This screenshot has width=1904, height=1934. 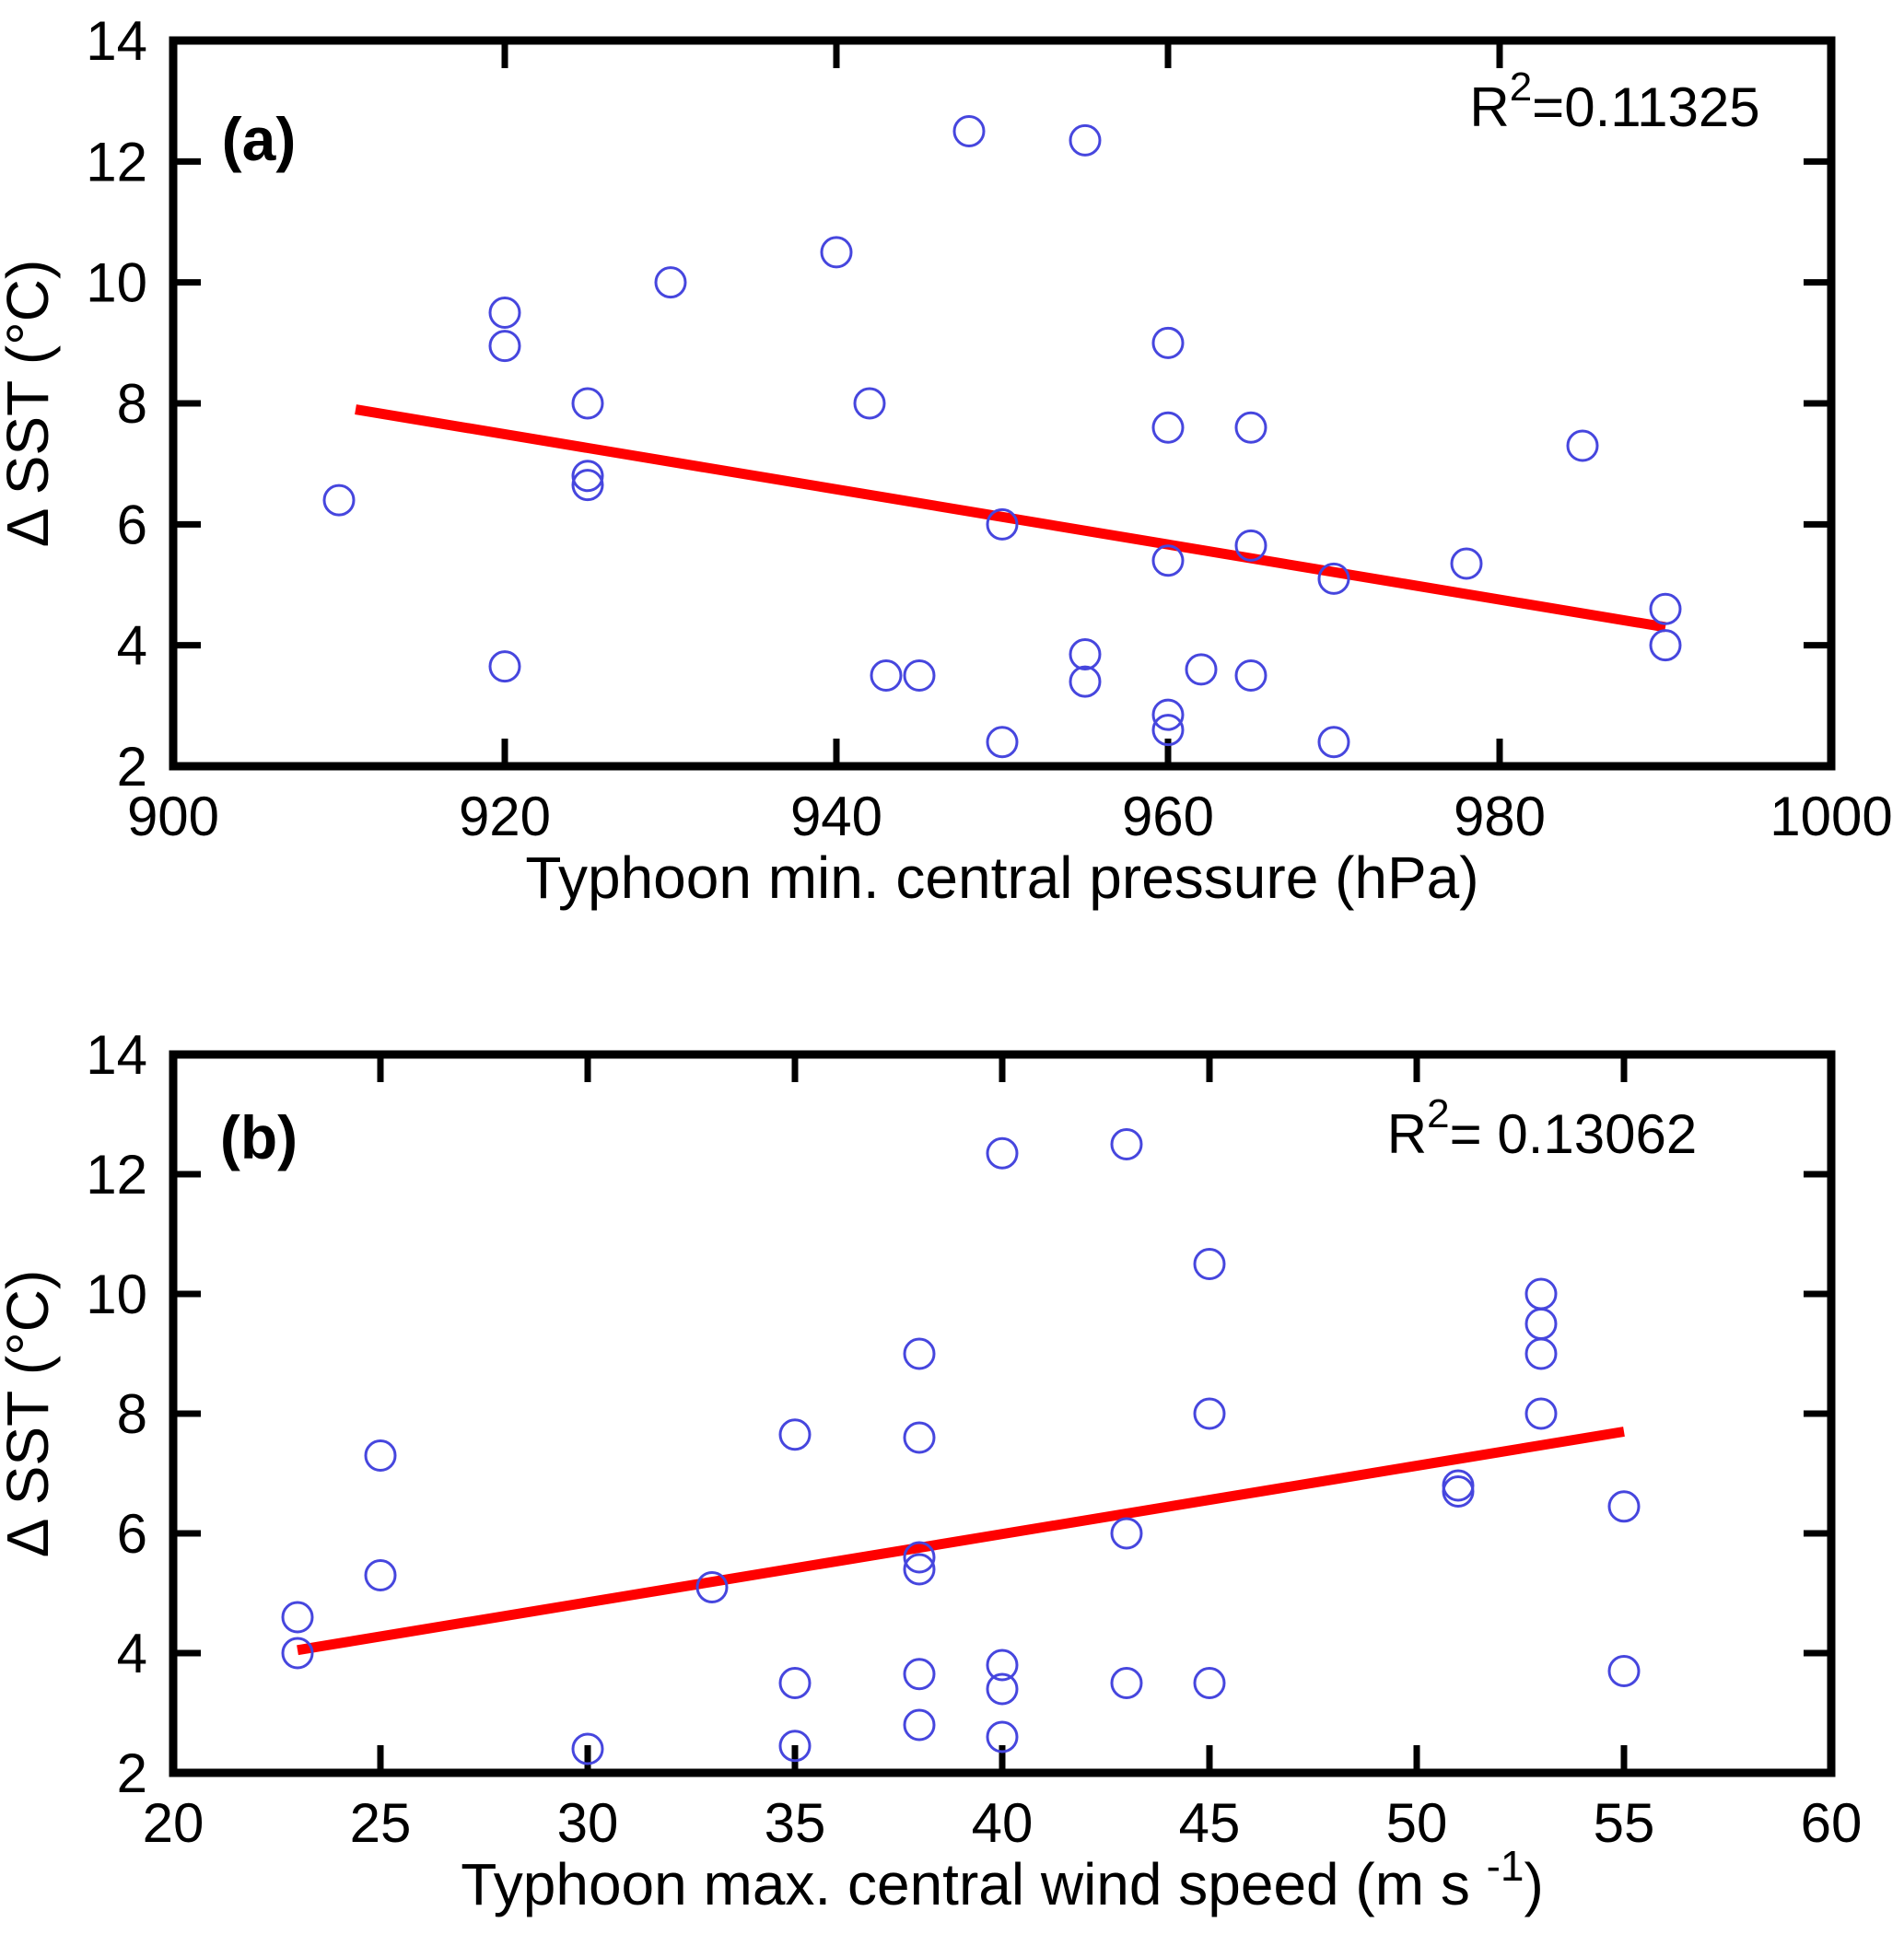 I want to click on x-tick-label: 900, so click(x=173, y=816).